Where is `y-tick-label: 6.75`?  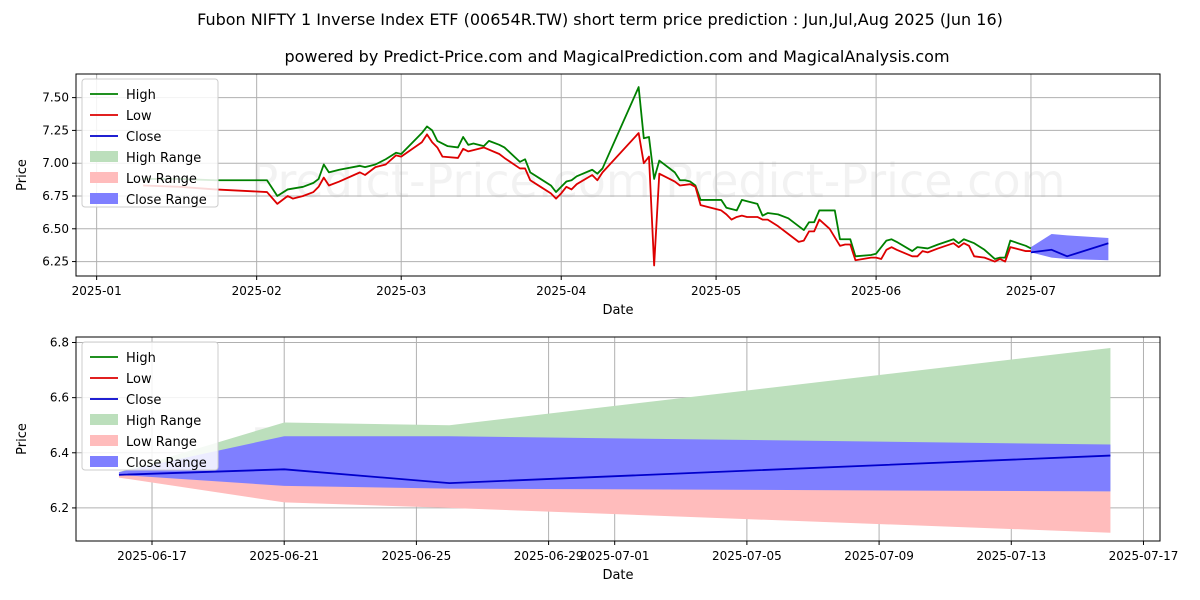 y-tick-label: 6.75 is located at coordinates (55, 196).